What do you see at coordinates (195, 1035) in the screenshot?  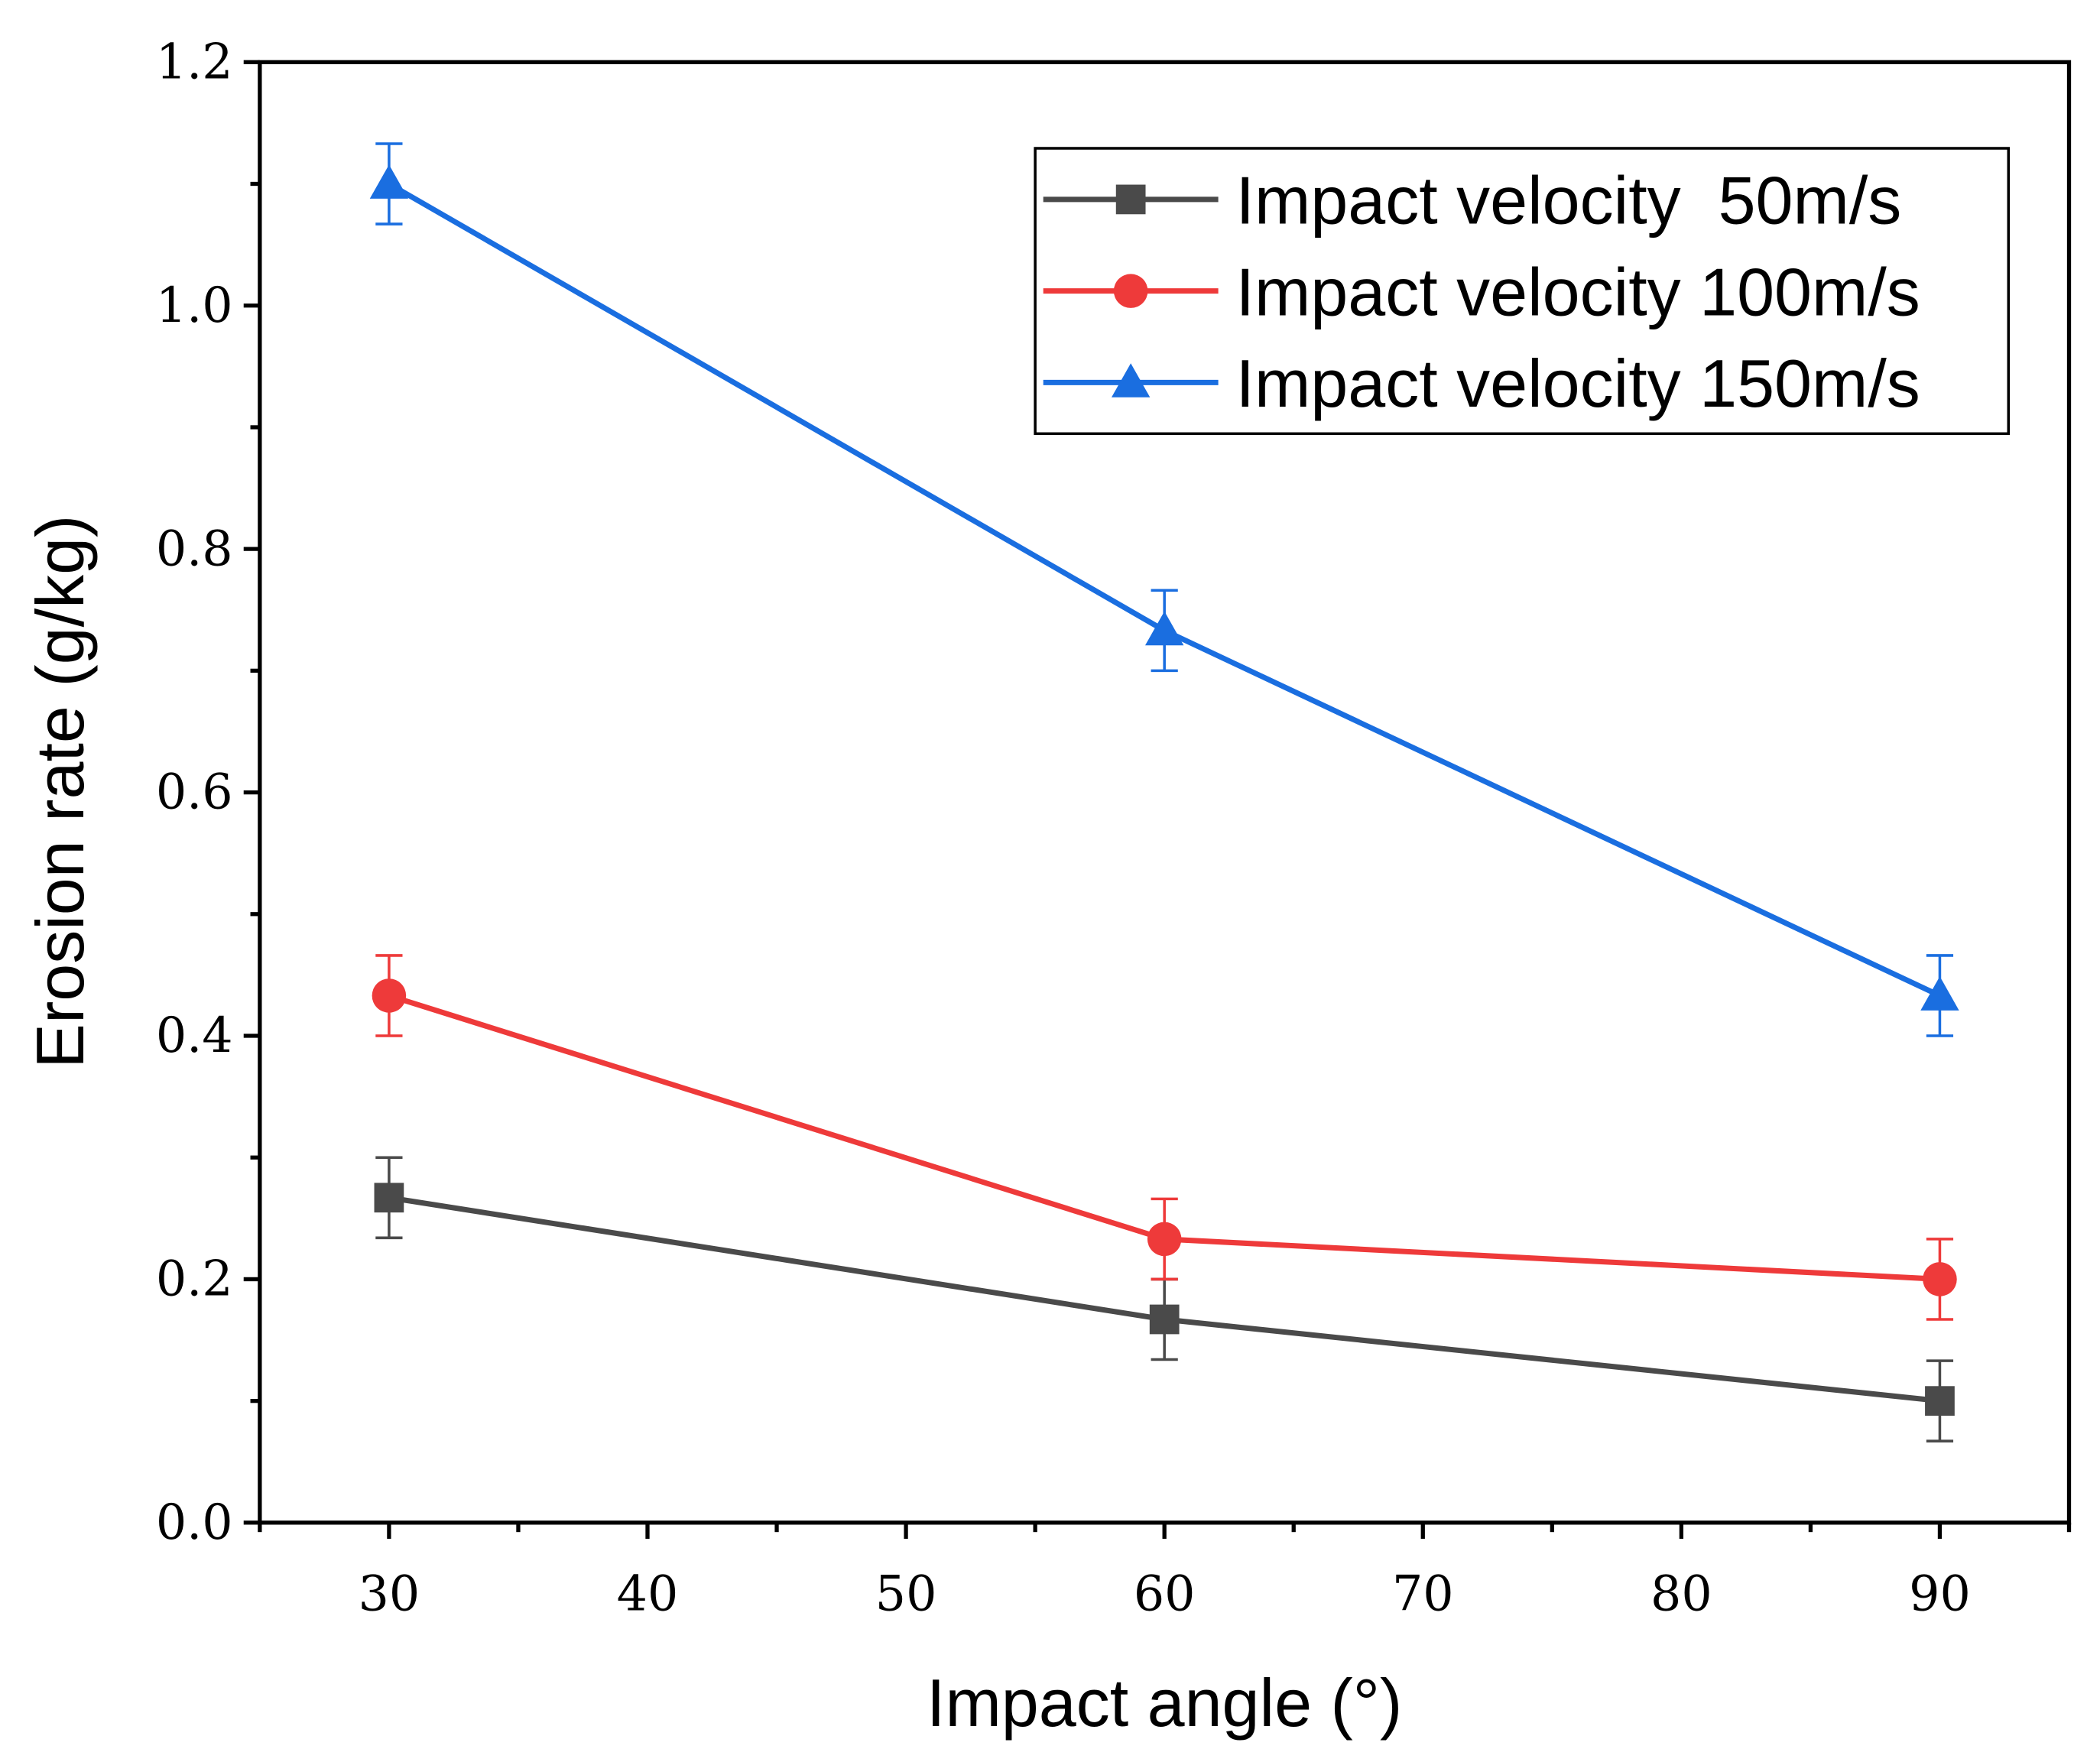 I see `y-tick-label: 0.4` at bounding box center [195, 1035].